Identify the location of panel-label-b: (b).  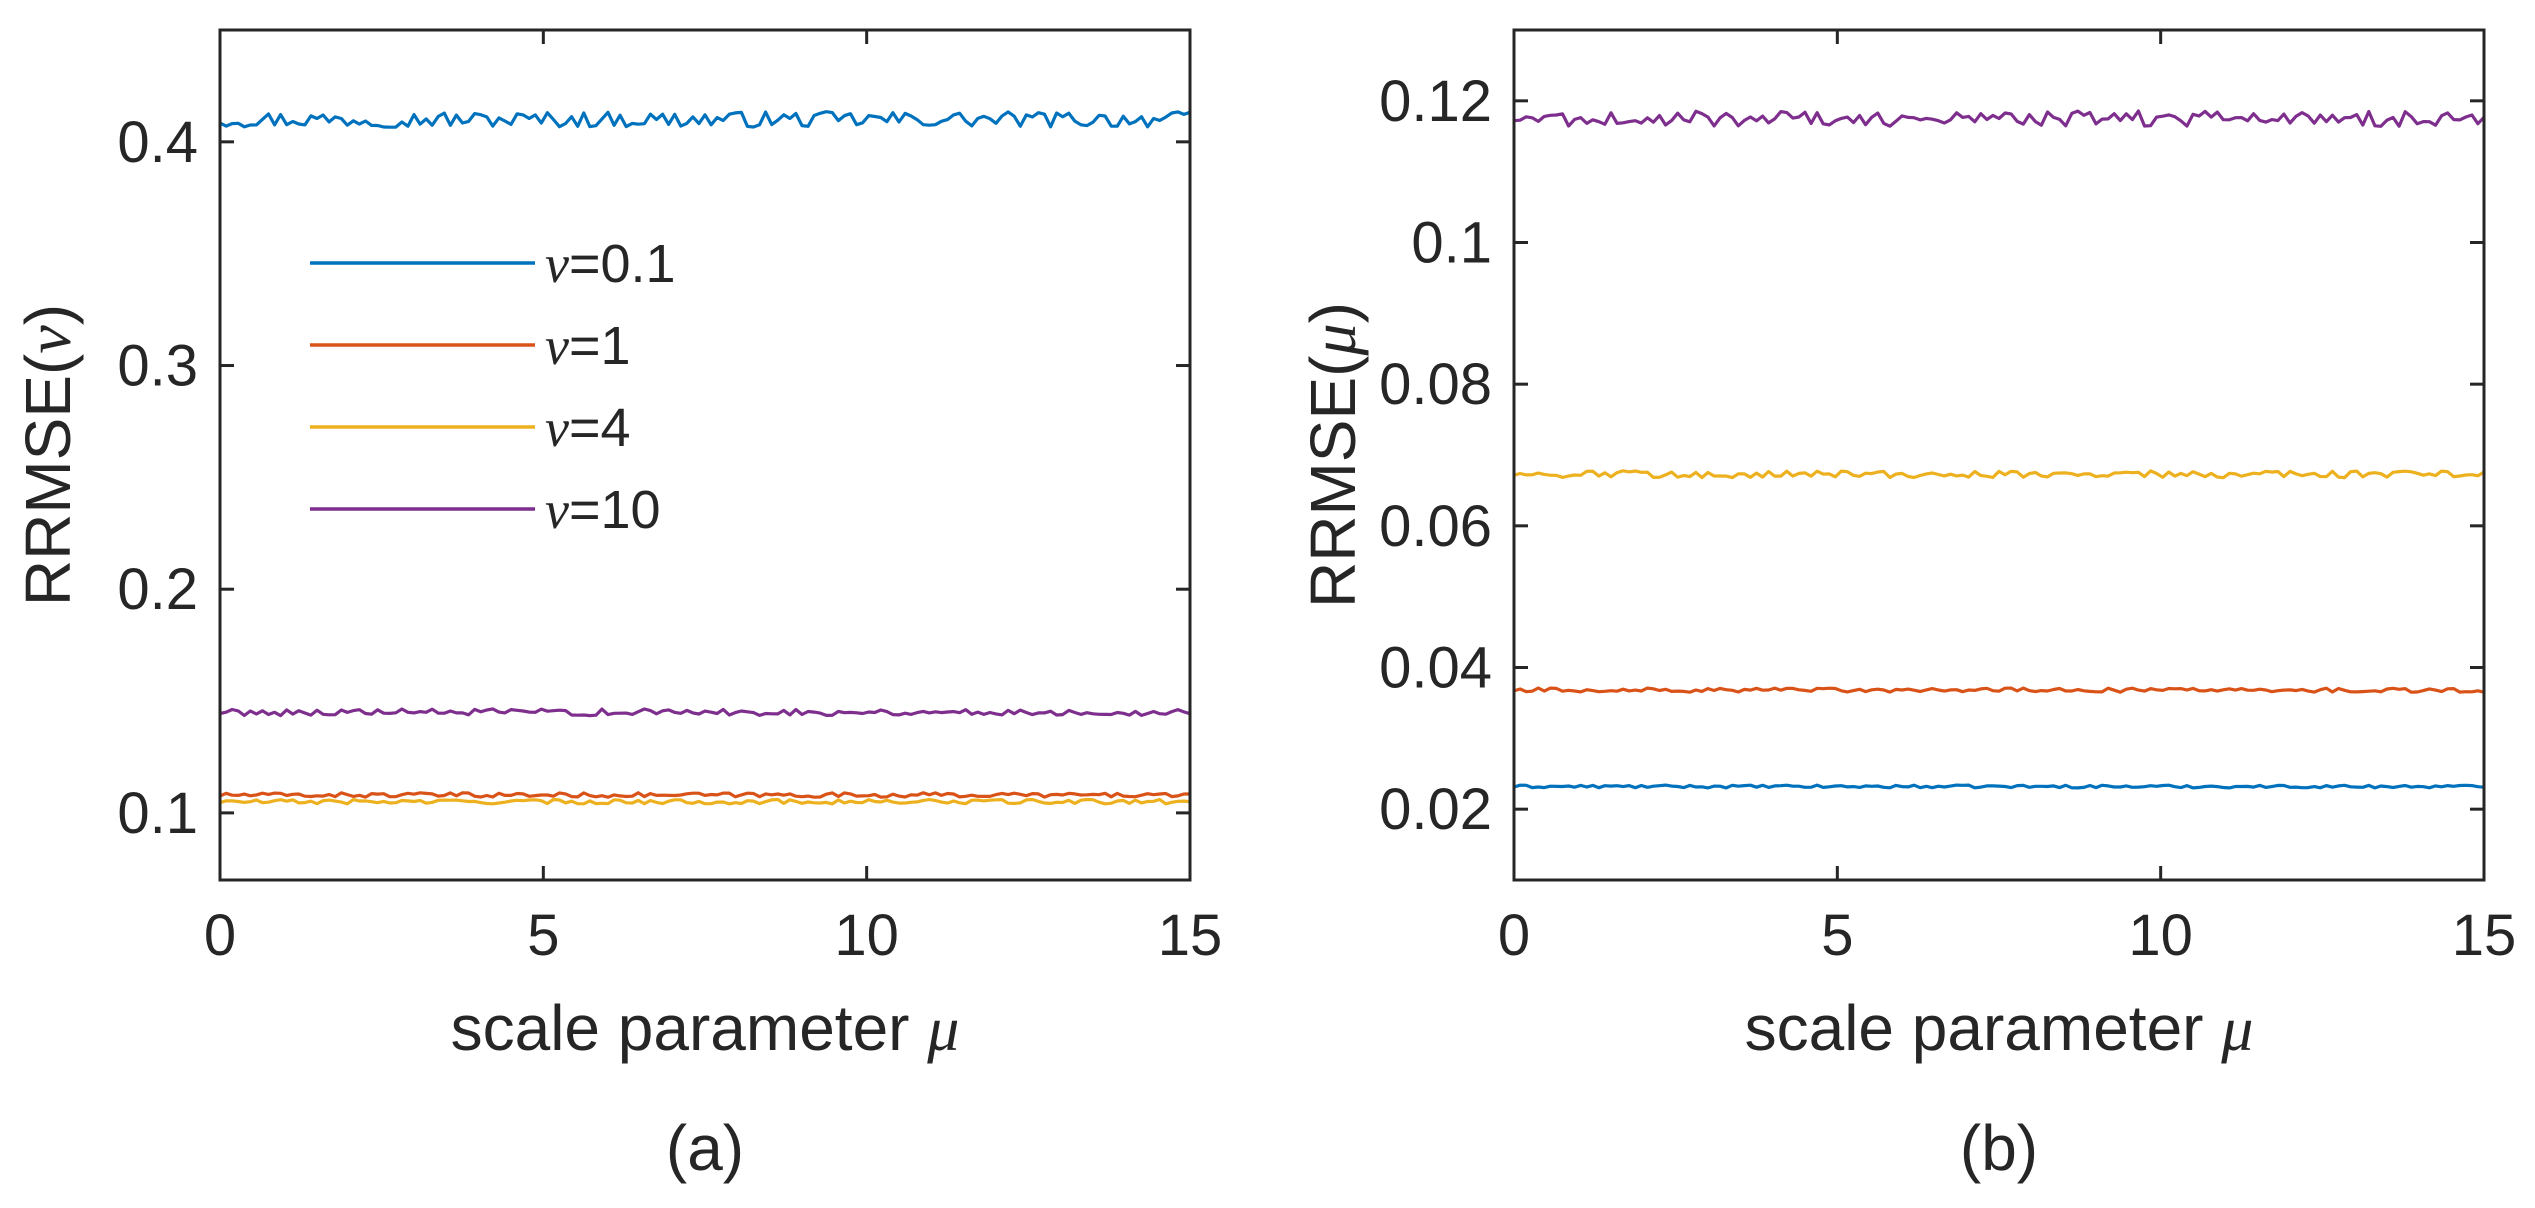
(1999, 1148).